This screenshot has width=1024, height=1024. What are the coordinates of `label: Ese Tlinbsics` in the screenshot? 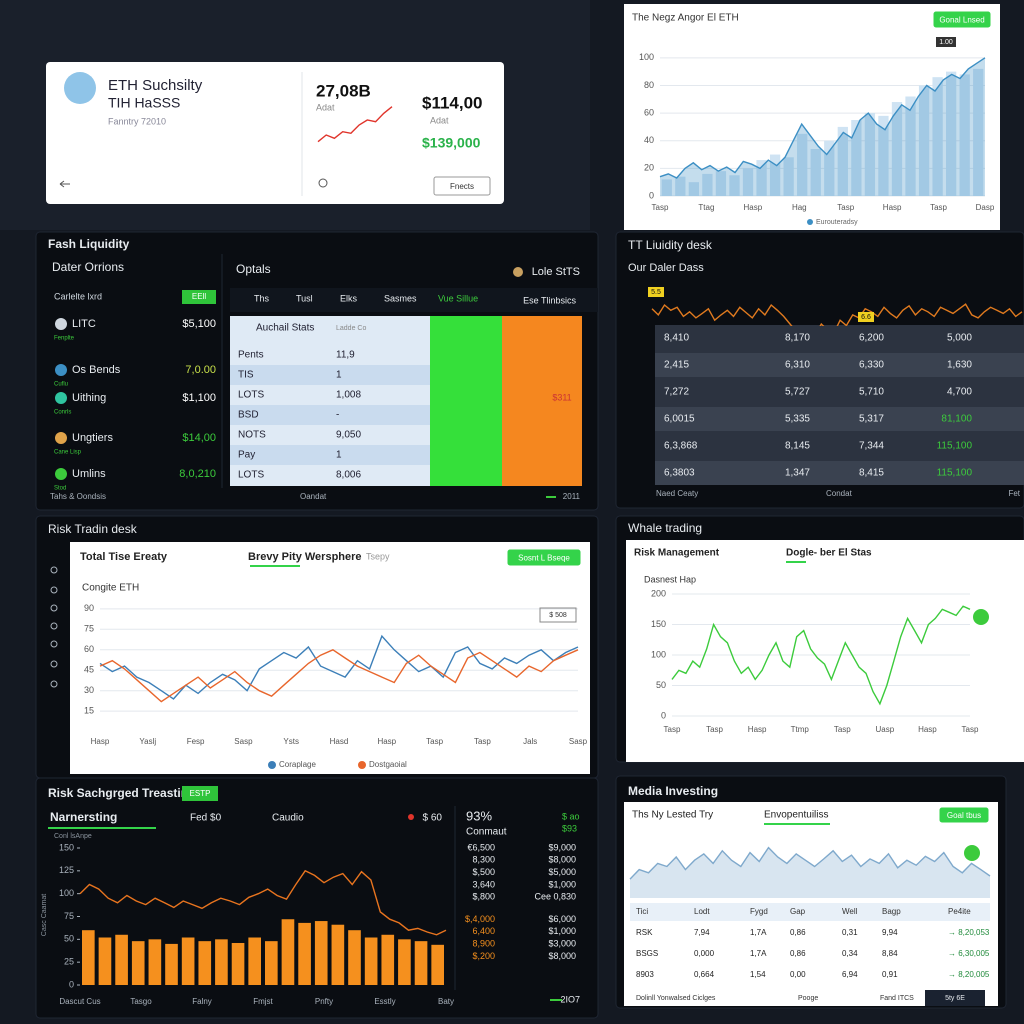 It's located at (549, 300).